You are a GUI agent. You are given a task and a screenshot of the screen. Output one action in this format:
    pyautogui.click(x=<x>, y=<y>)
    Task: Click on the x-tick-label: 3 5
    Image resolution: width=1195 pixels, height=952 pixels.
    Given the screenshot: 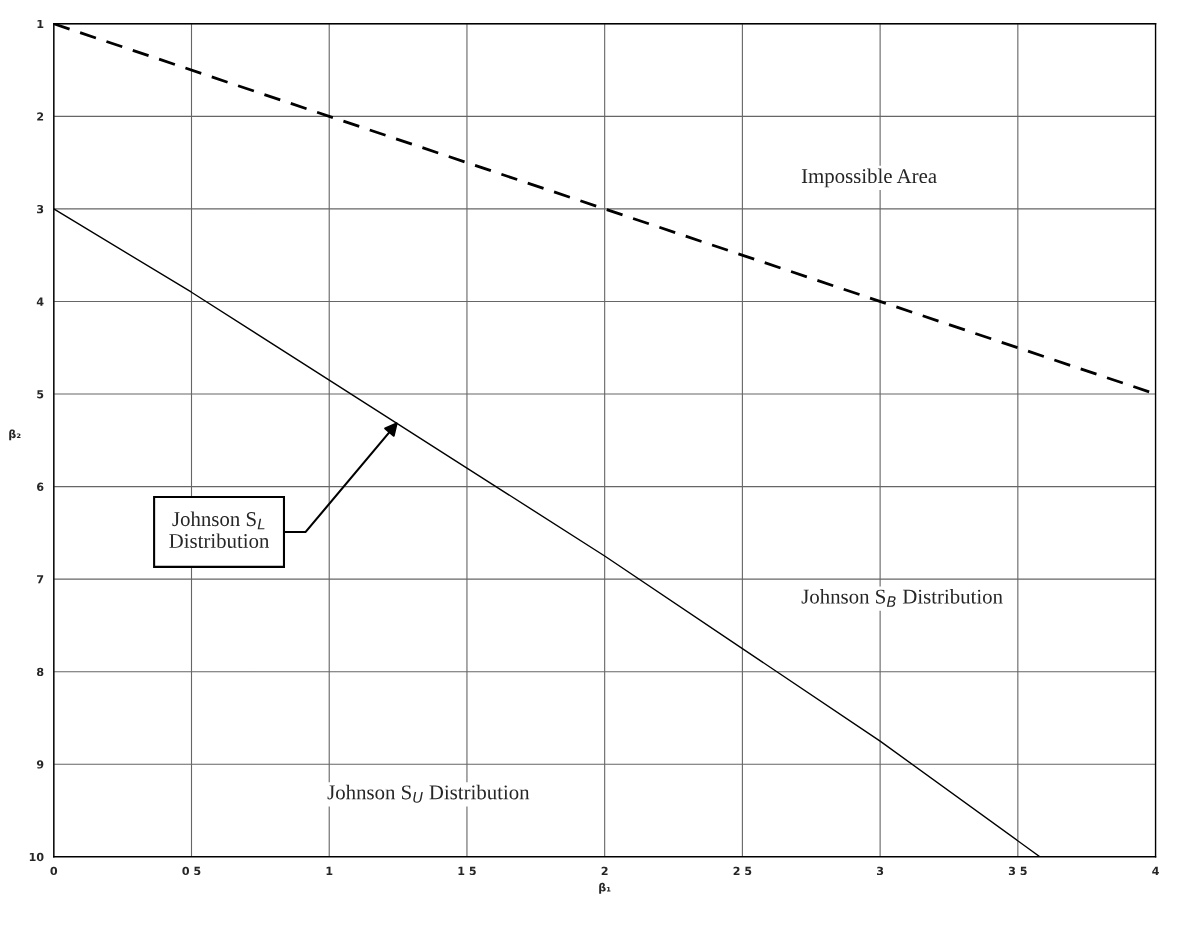 What is the action you would take?
    pyautogui.click(x=1017, y=871)
    